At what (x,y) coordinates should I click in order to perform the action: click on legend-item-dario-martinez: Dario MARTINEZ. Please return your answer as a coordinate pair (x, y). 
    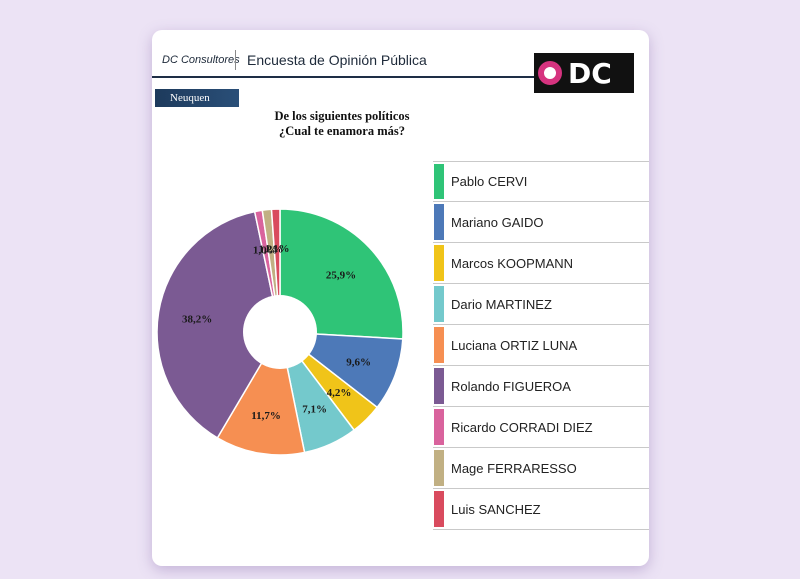
    Looking at the image, I should click on (541, 304).